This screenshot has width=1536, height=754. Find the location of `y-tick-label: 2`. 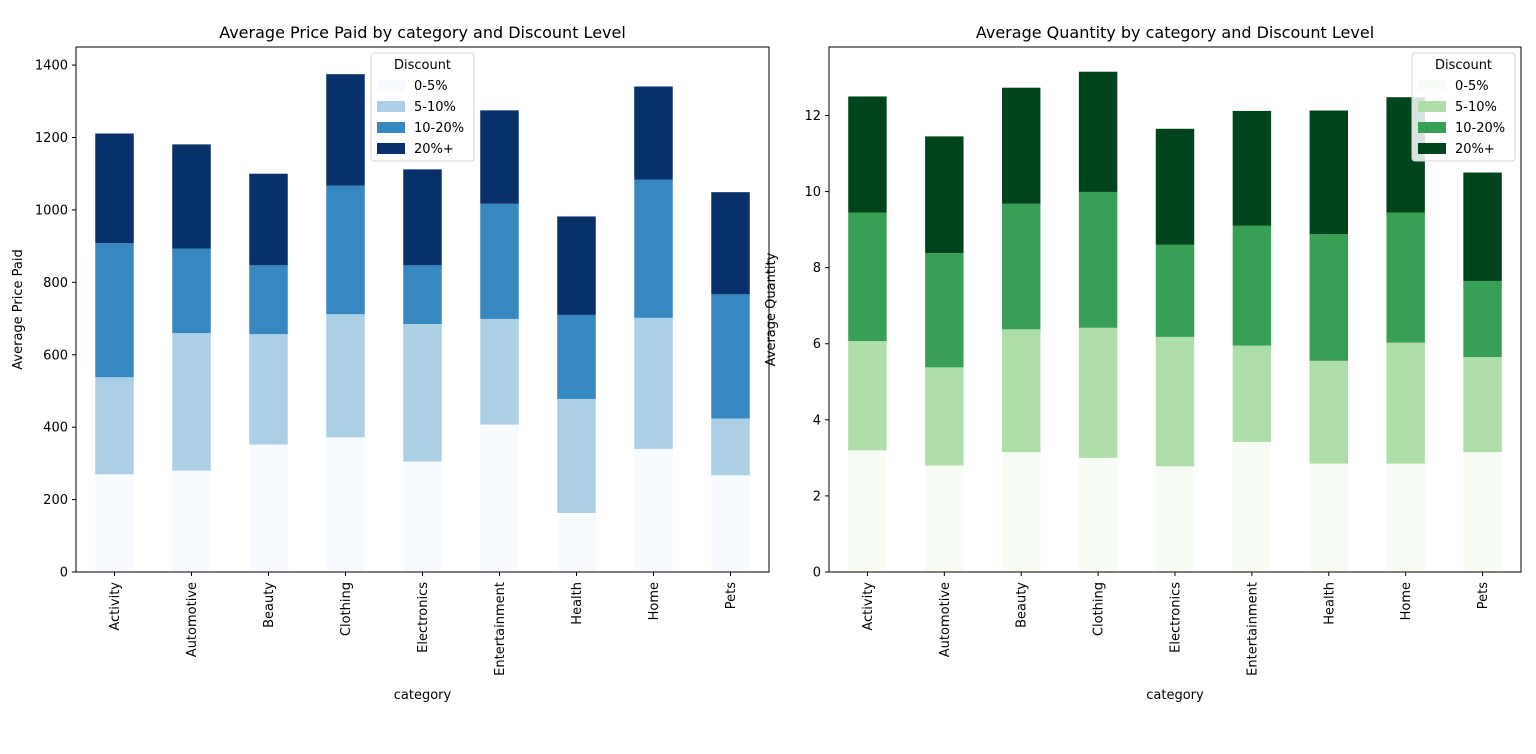

y-tick-label: 2 is located at coordinates (817, 496).